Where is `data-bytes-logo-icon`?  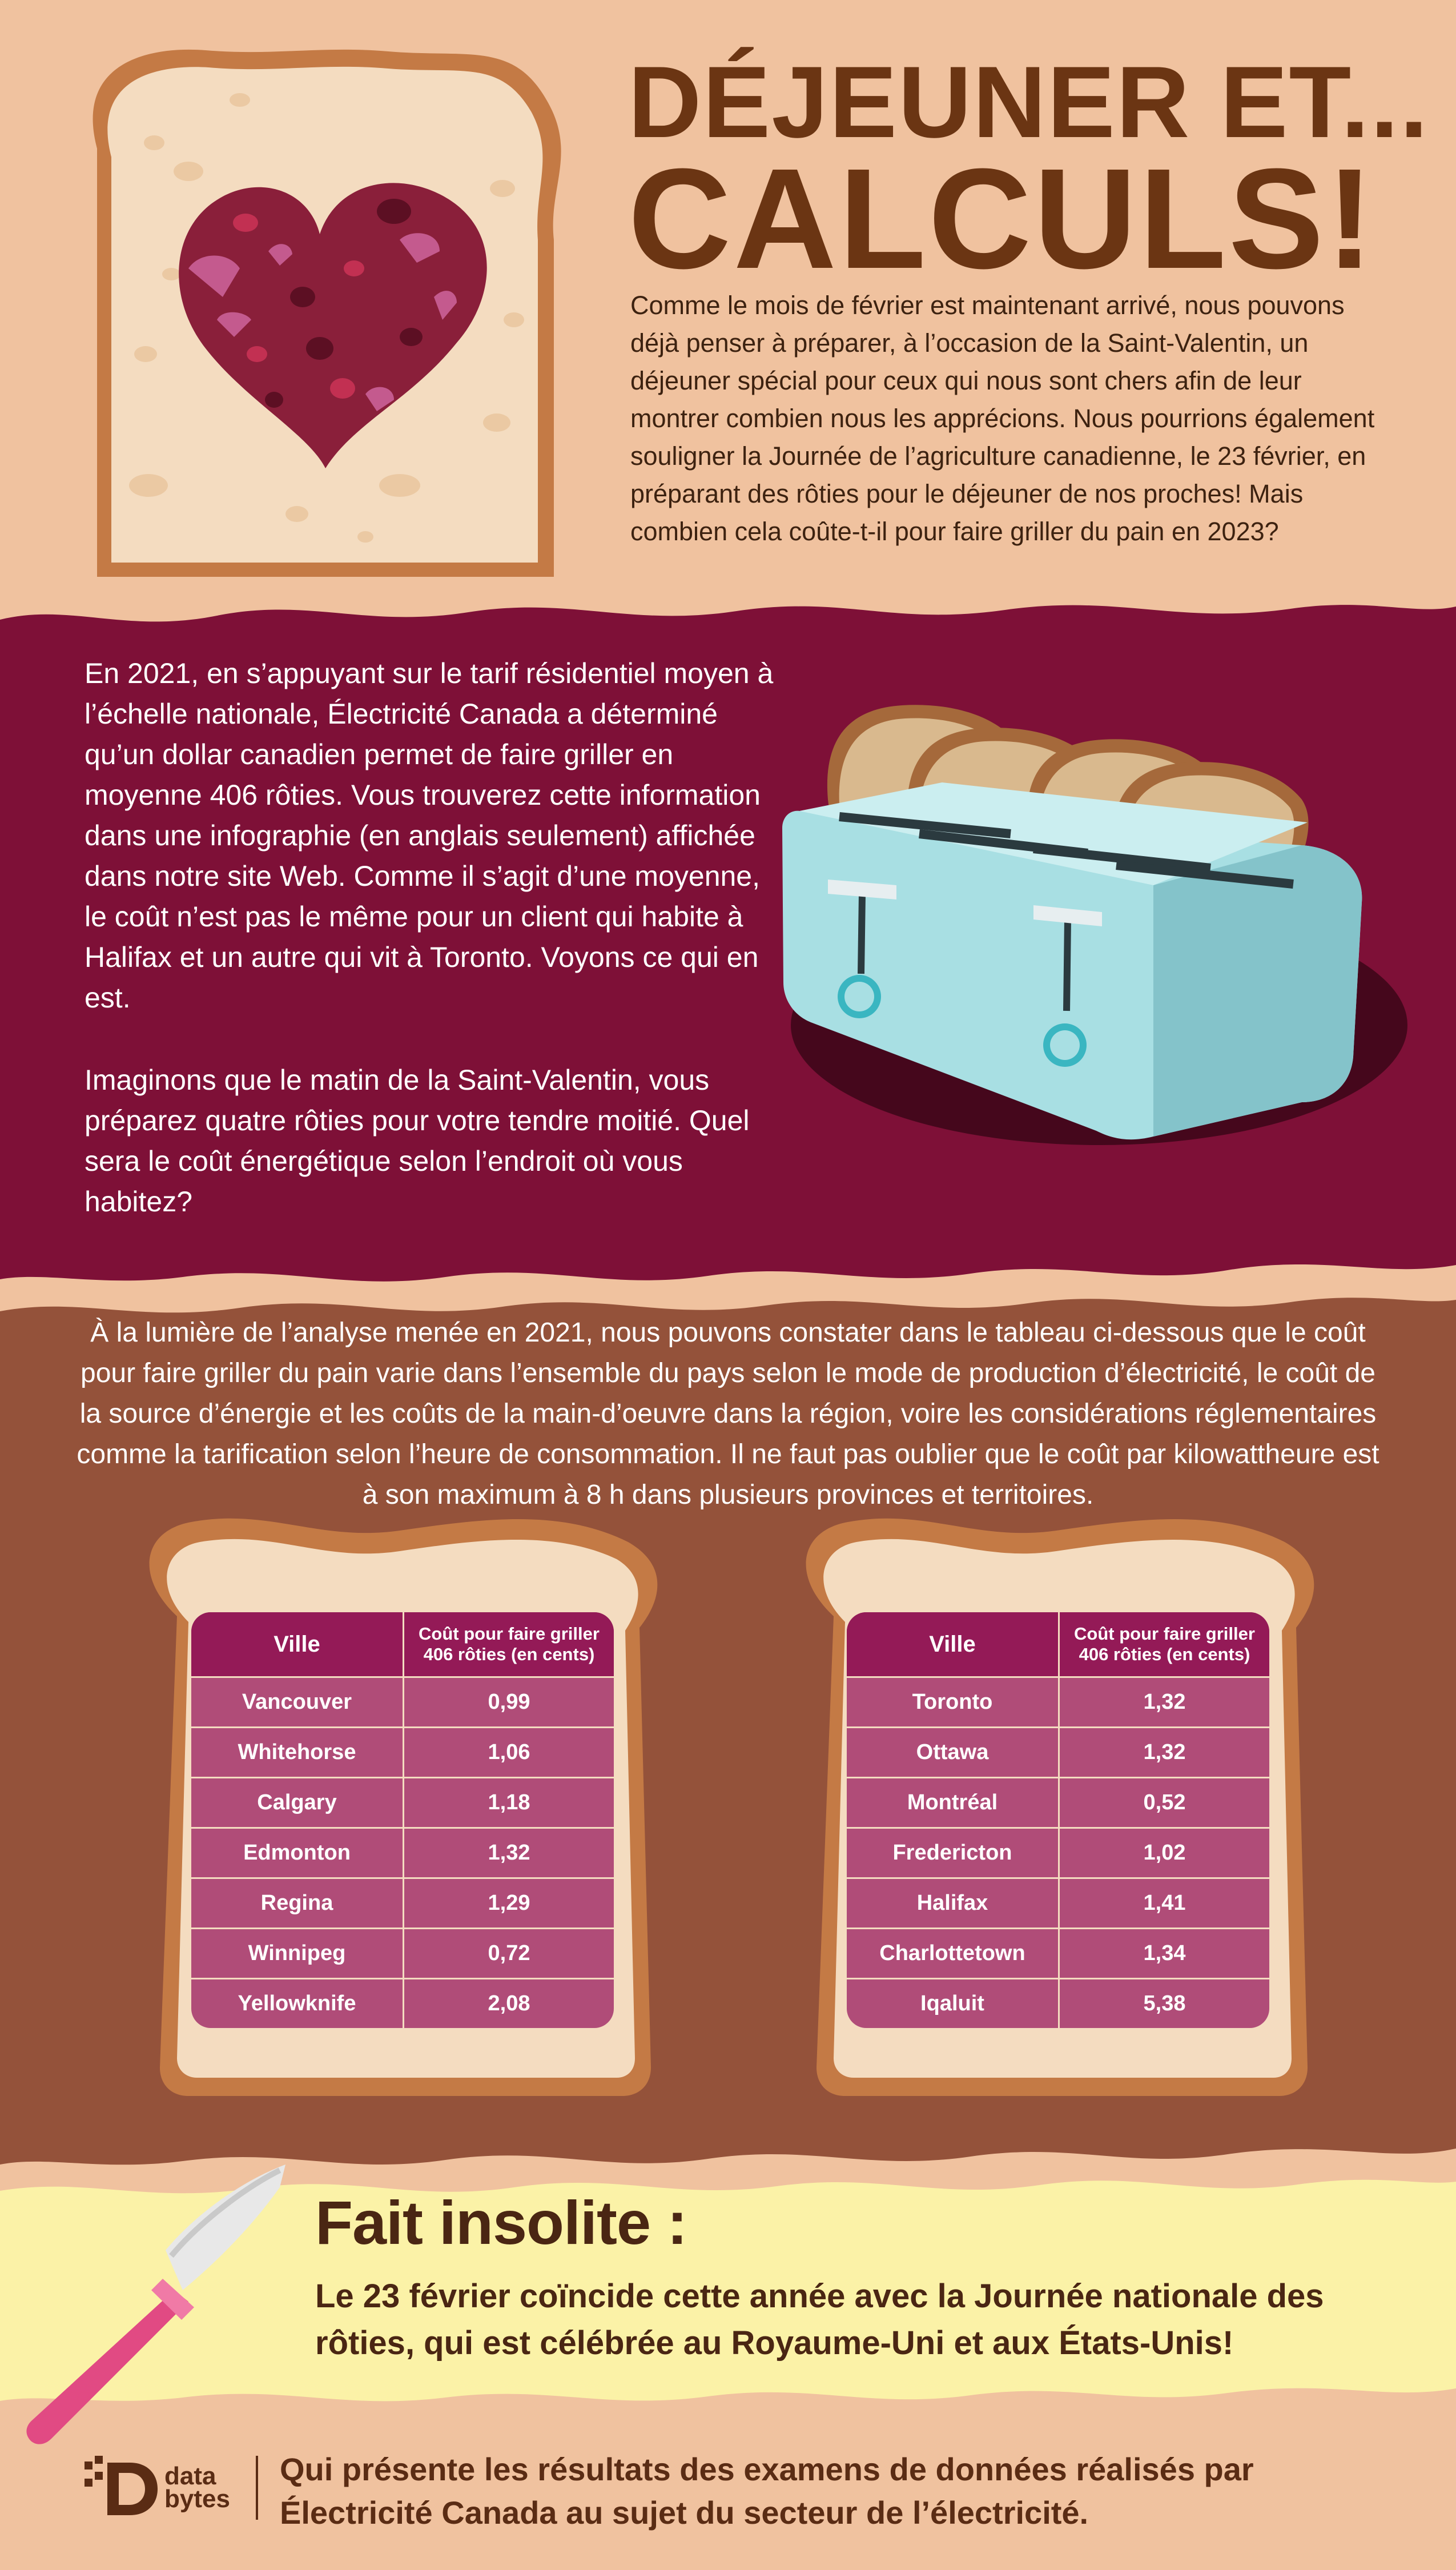
data-bytes-logo-icon is located at coordinates (121, 2485).